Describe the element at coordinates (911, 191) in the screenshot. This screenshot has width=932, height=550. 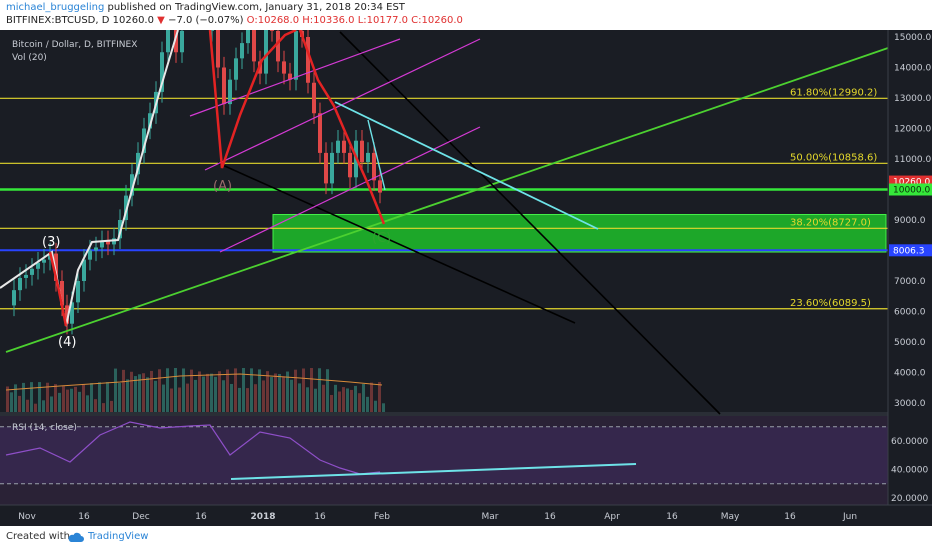
I see `price-tag-label: 10000.0` at that location.